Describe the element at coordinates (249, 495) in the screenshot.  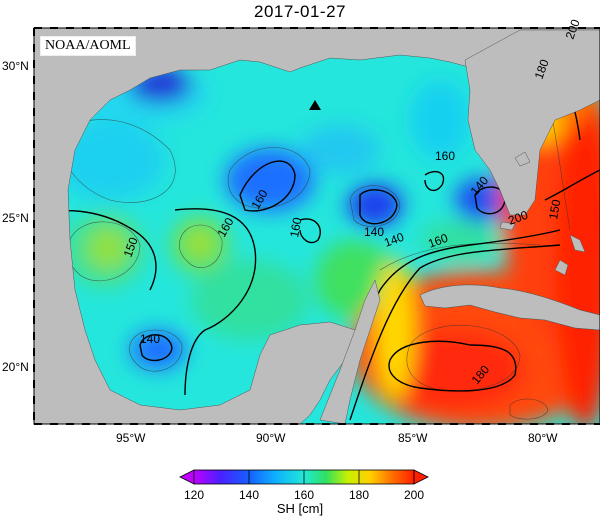
I see `colorbar-tick: 140` at that location.